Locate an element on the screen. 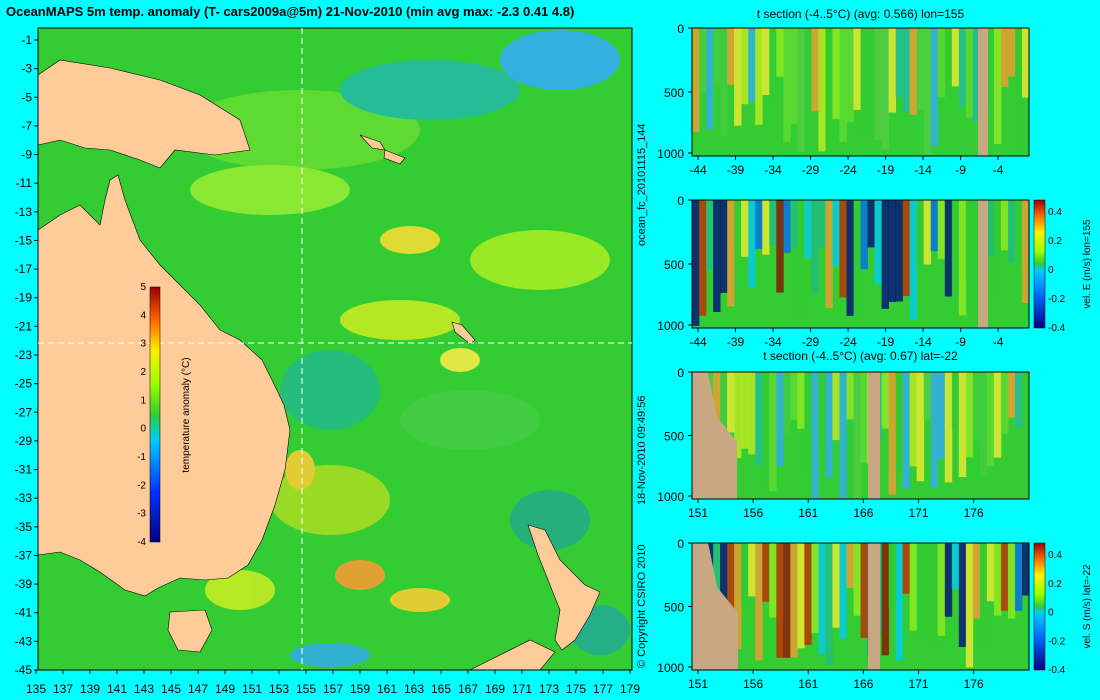  section-y-tick-label: 0 is located at coordinates (680, 373).